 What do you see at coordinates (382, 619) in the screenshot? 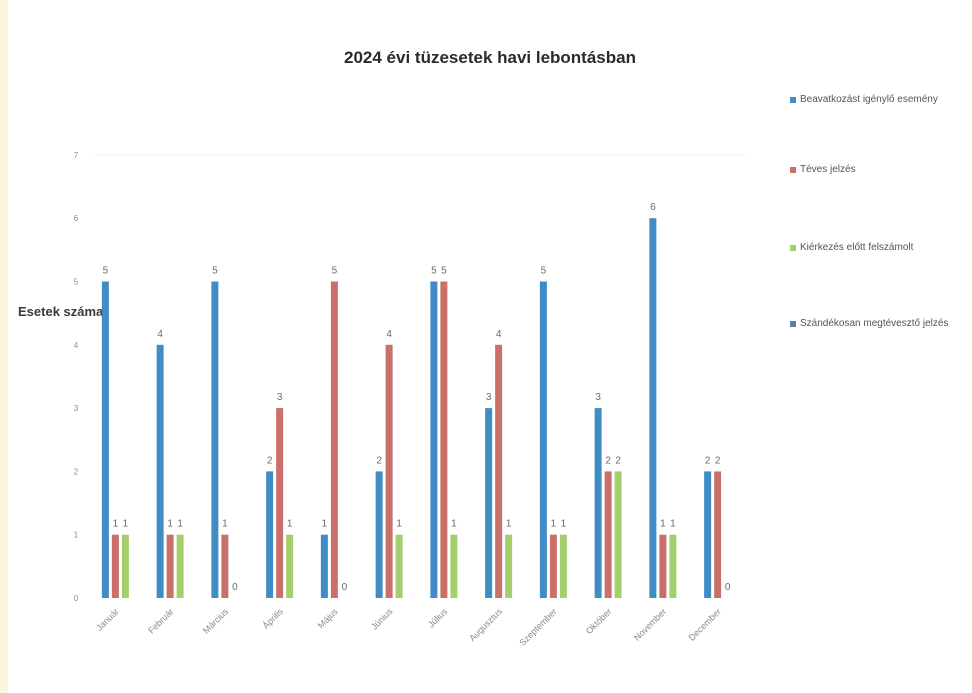
I see `x-tick-label: Június` at bounding box center [382, 619].